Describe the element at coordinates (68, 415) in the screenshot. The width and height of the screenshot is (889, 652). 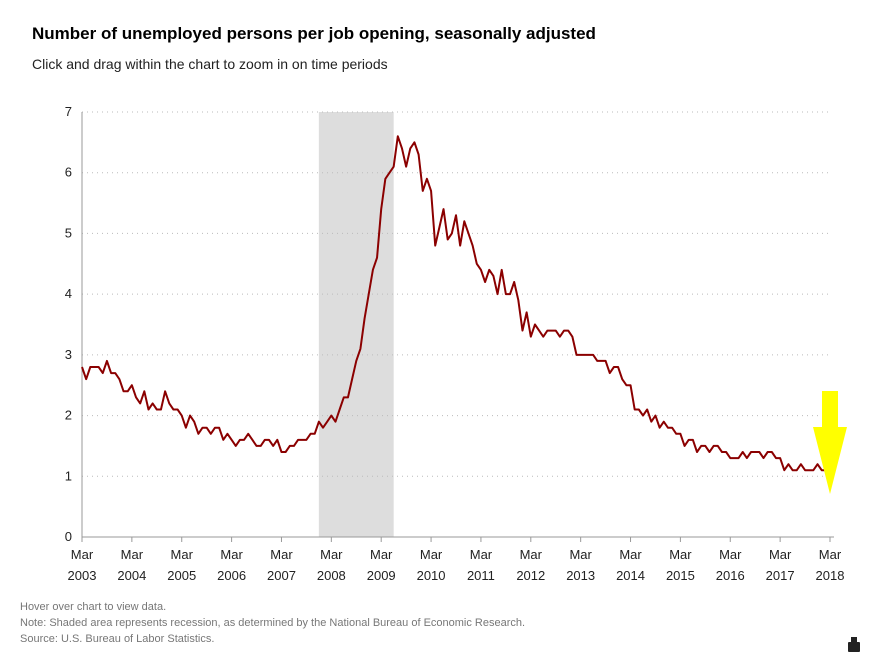
I see `y-tick-label: 2` at that location.